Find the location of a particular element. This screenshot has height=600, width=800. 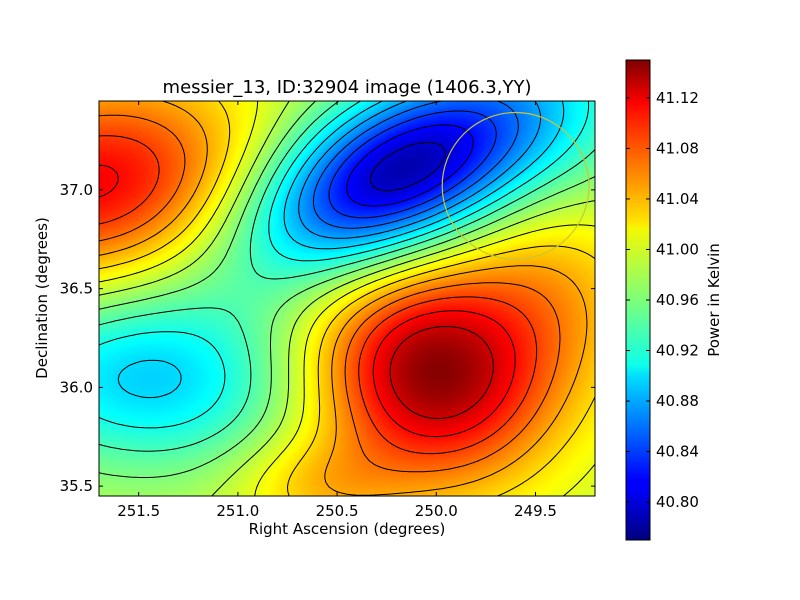

colorbar-label: Power in Kelvin is located at coordinates (714, 300).